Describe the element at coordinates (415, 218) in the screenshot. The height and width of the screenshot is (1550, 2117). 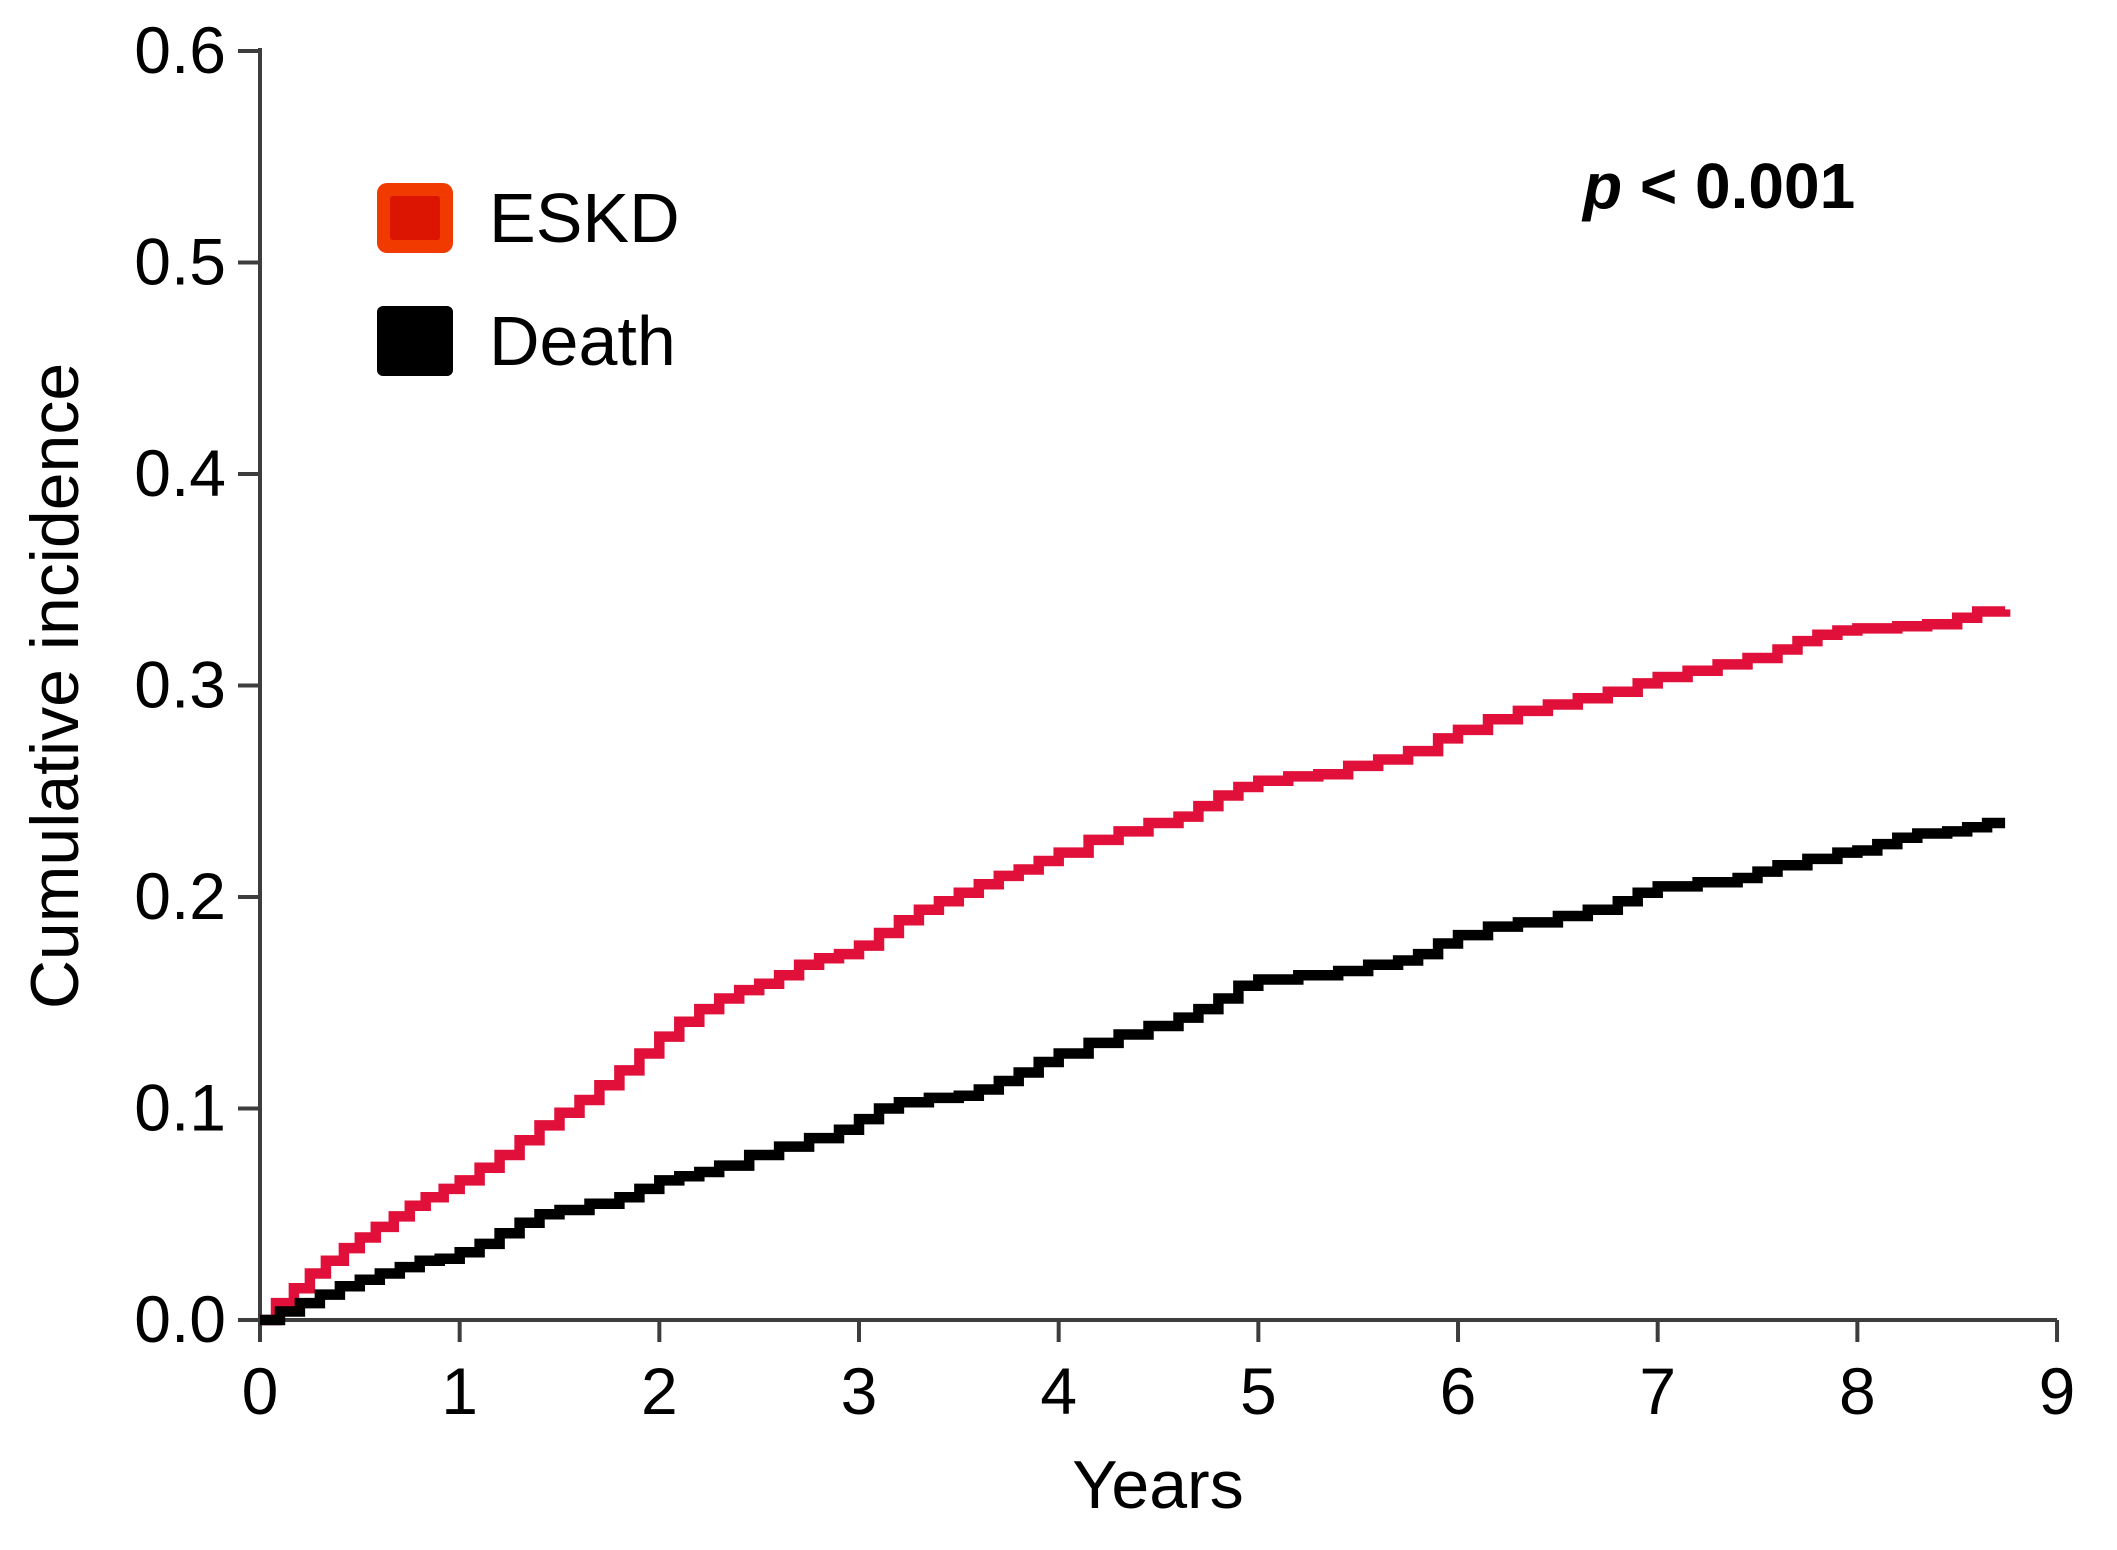
I see `legend-swatch-eskd-inner` at that location.